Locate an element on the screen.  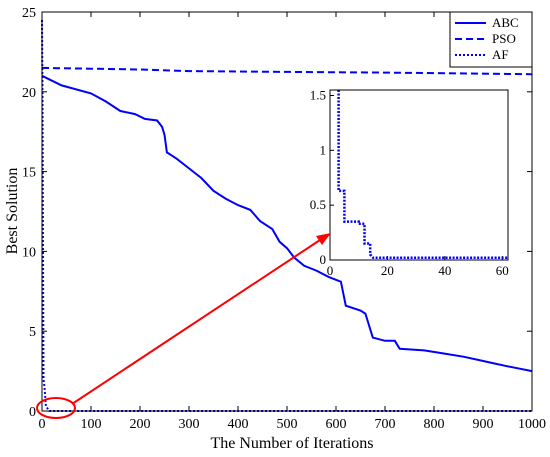
legend-box is located at coordinates (491, 39).